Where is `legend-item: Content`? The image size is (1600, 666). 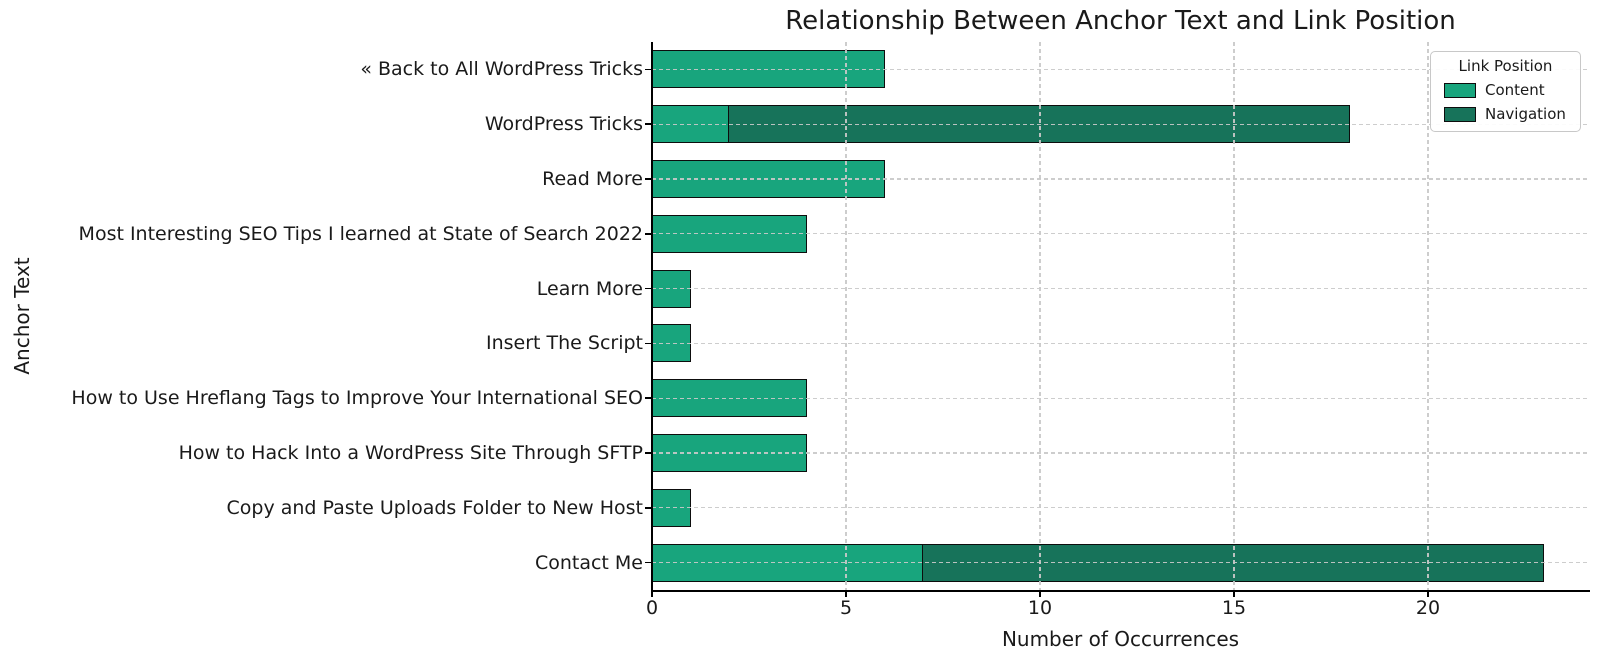 legend-item: Content is located at coordinates (1505, 90).